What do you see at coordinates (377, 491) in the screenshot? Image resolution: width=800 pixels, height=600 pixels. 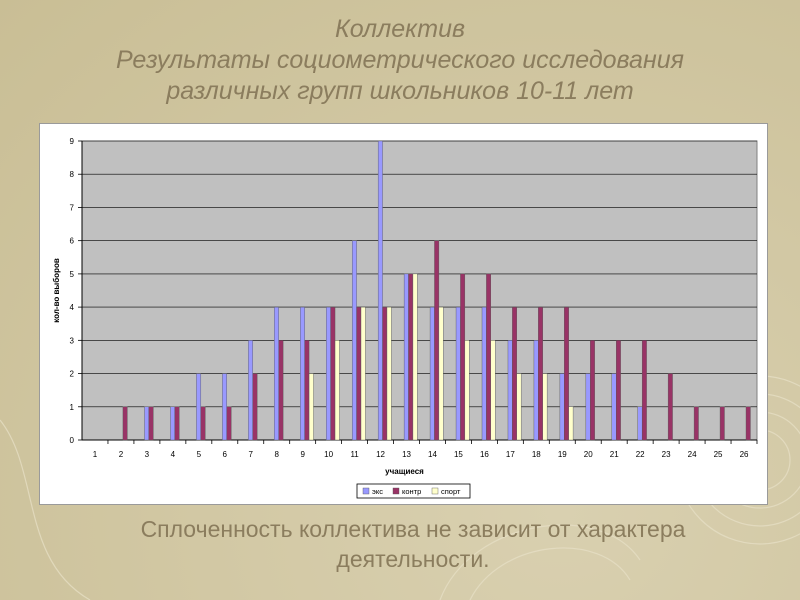 I see `legend-label-экс: экс` at bounding box center [377, 491].